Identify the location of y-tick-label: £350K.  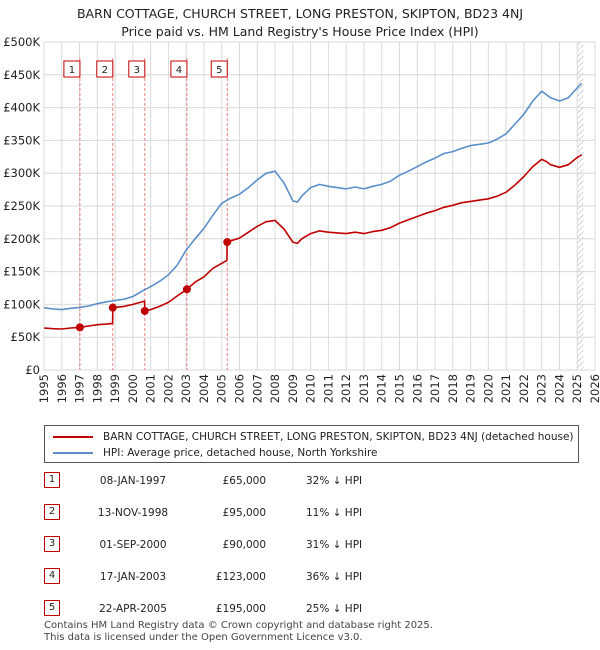
(21, 140).